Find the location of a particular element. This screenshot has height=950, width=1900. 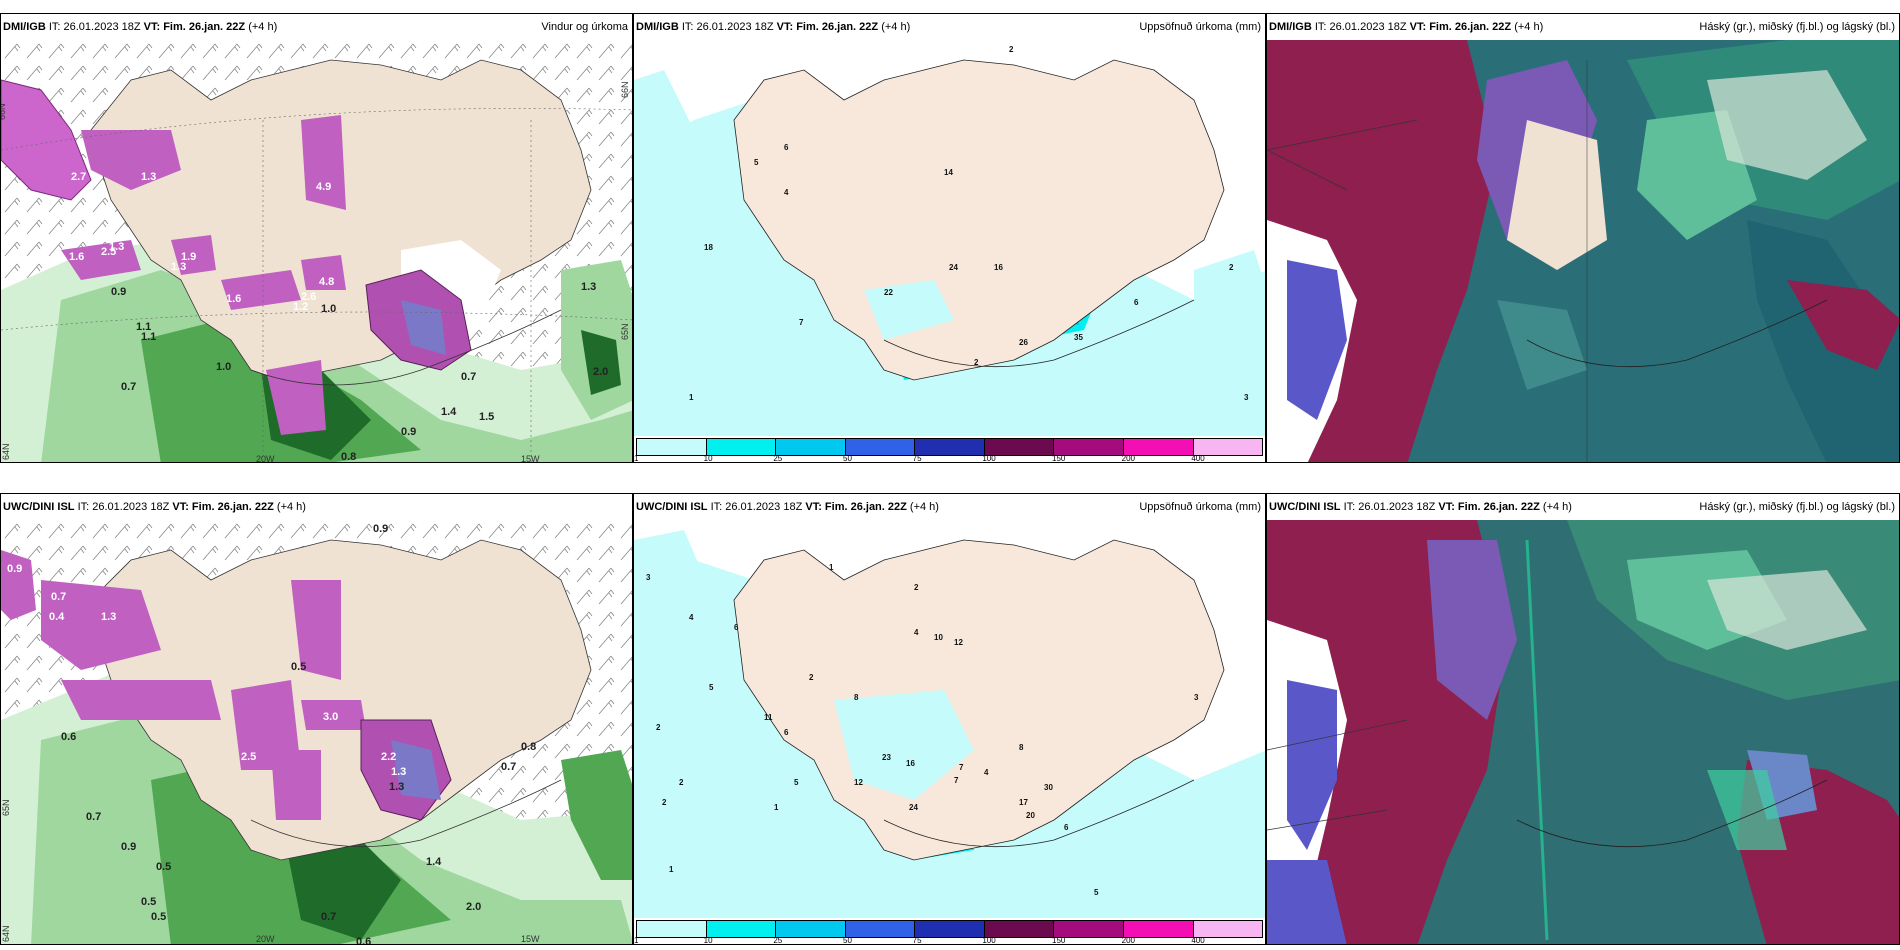

precip-label: 0.5 is located at coordinates (163, 867).